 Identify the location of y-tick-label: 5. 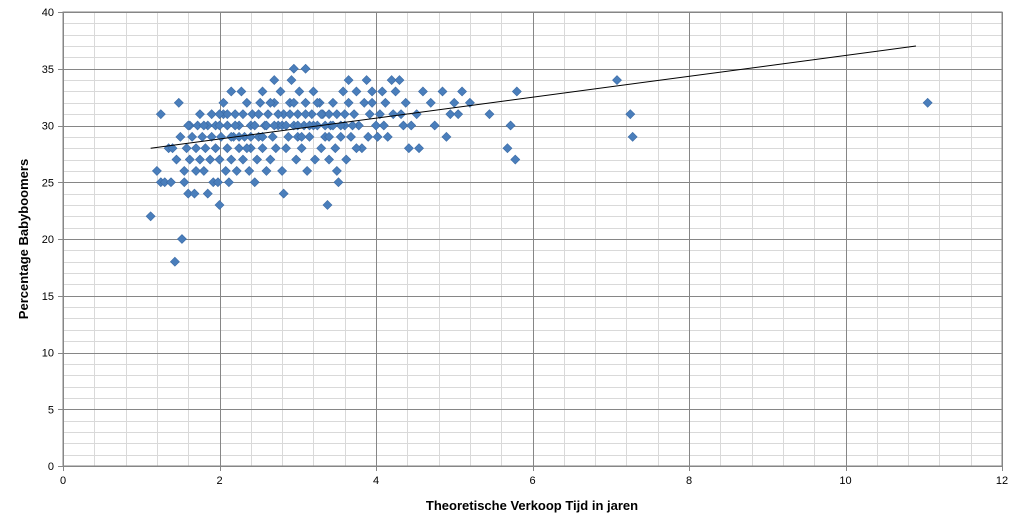
(51, 410).